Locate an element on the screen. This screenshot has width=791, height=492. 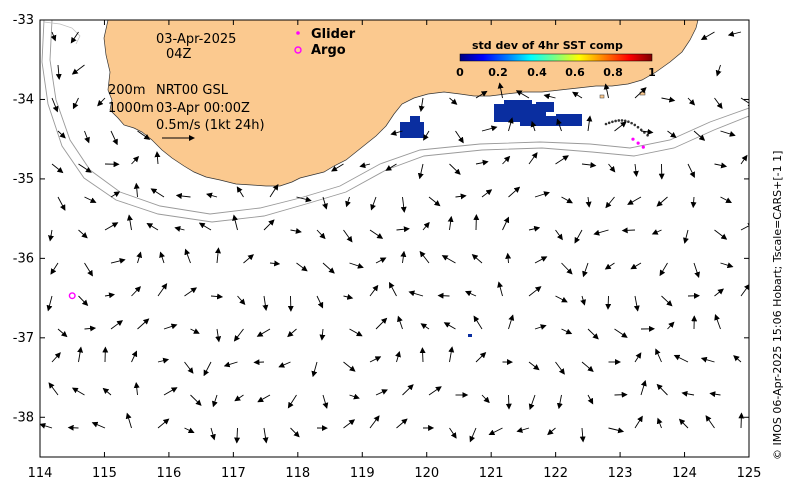
contour-coastal is located at coordinates (62, 33).